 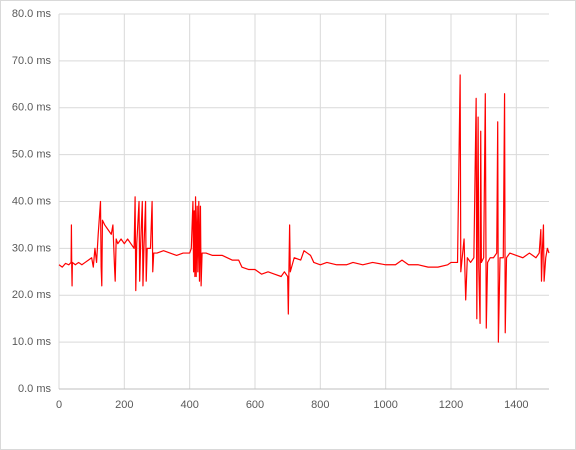 What do you see at coordinates (255, 405) in the screenshot?
I see `x-tick-label: 600` at bounding box center [255, 405].